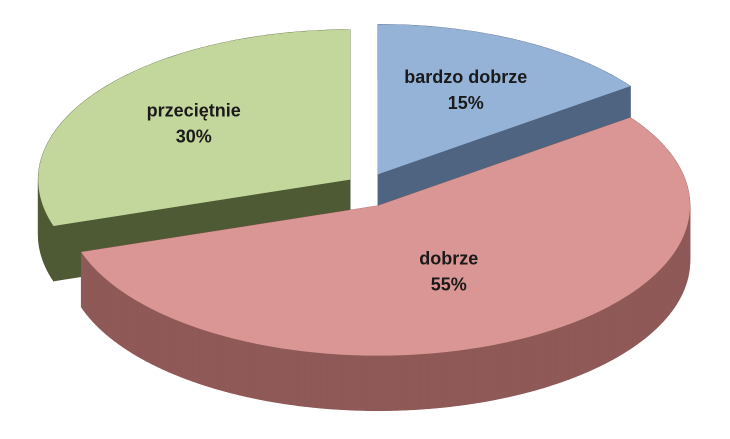 This screenshot has height=439, width=730. Describe the element at coordinates (449, 284) in the screenshot. I see `data-label-value: 55%` at that location.